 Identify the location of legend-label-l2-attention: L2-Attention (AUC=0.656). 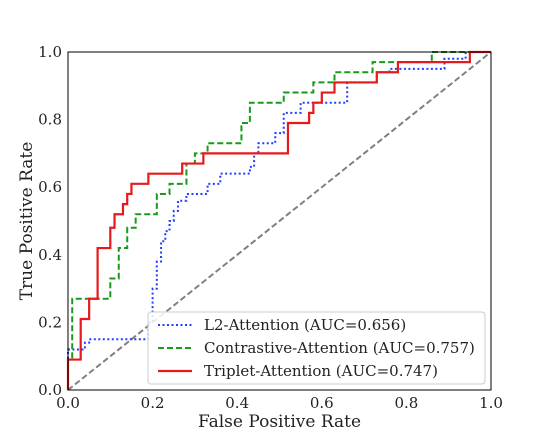
(305, 325).